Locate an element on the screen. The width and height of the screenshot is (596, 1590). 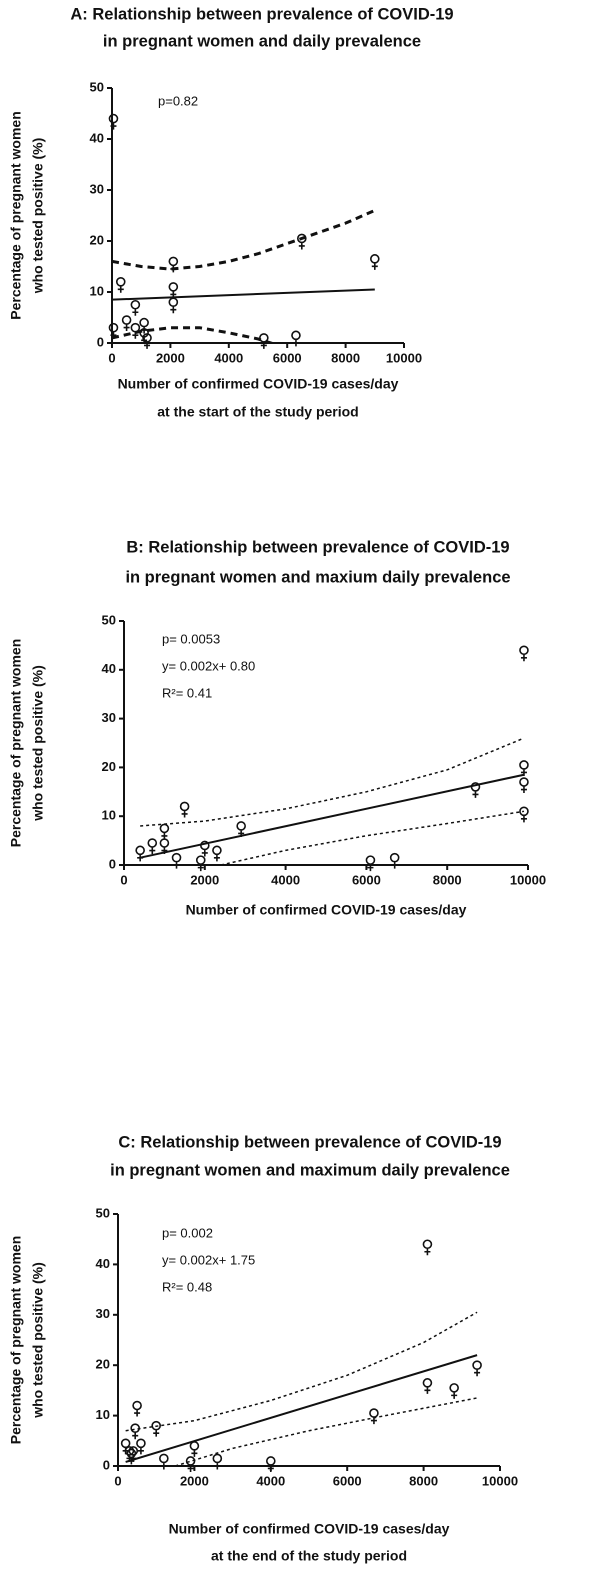
x-axis-label: at the end of the study period is located at coordinates (309, 1556).